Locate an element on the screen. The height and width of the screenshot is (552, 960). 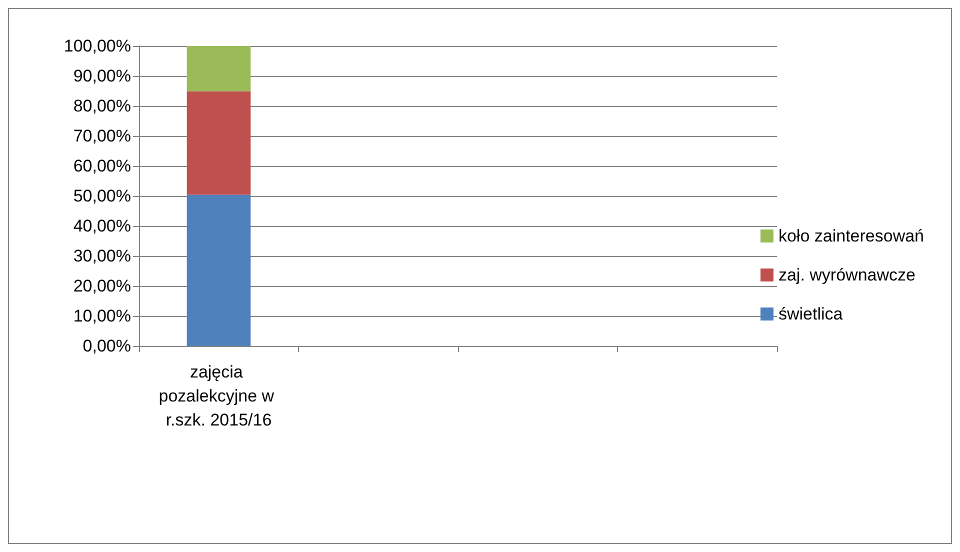
legend-label: świetlica is located at coordinates (811, 314).